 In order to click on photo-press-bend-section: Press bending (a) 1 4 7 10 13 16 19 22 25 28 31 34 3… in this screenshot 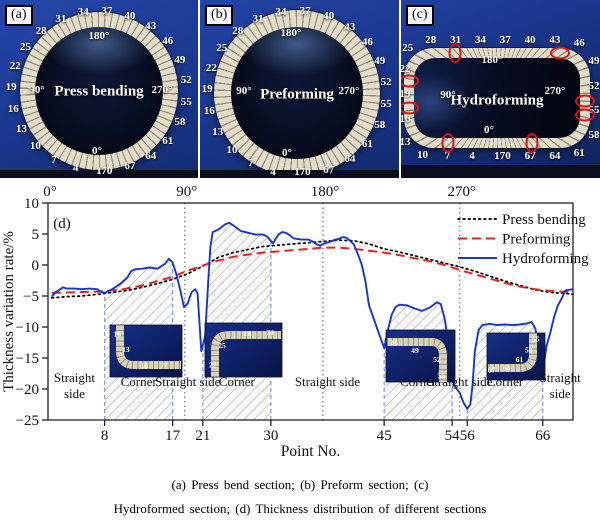, I will do `click(99, 89)`.